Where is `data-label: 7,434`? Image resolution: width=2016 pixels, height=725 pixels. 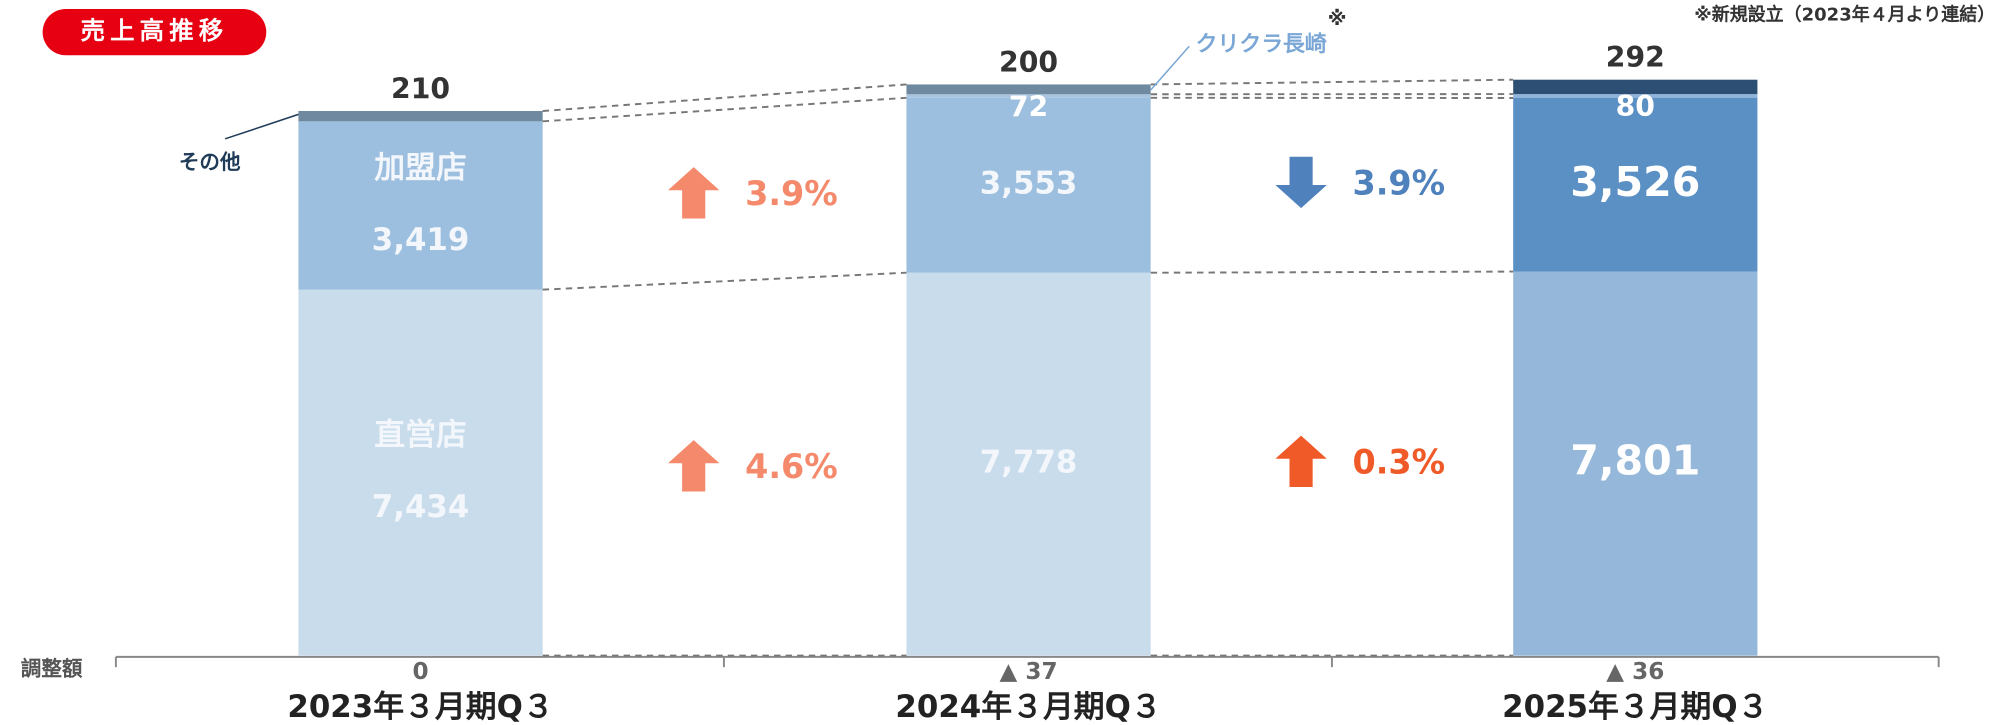
data-label: 7,434 is located at coordinates (421, 507).